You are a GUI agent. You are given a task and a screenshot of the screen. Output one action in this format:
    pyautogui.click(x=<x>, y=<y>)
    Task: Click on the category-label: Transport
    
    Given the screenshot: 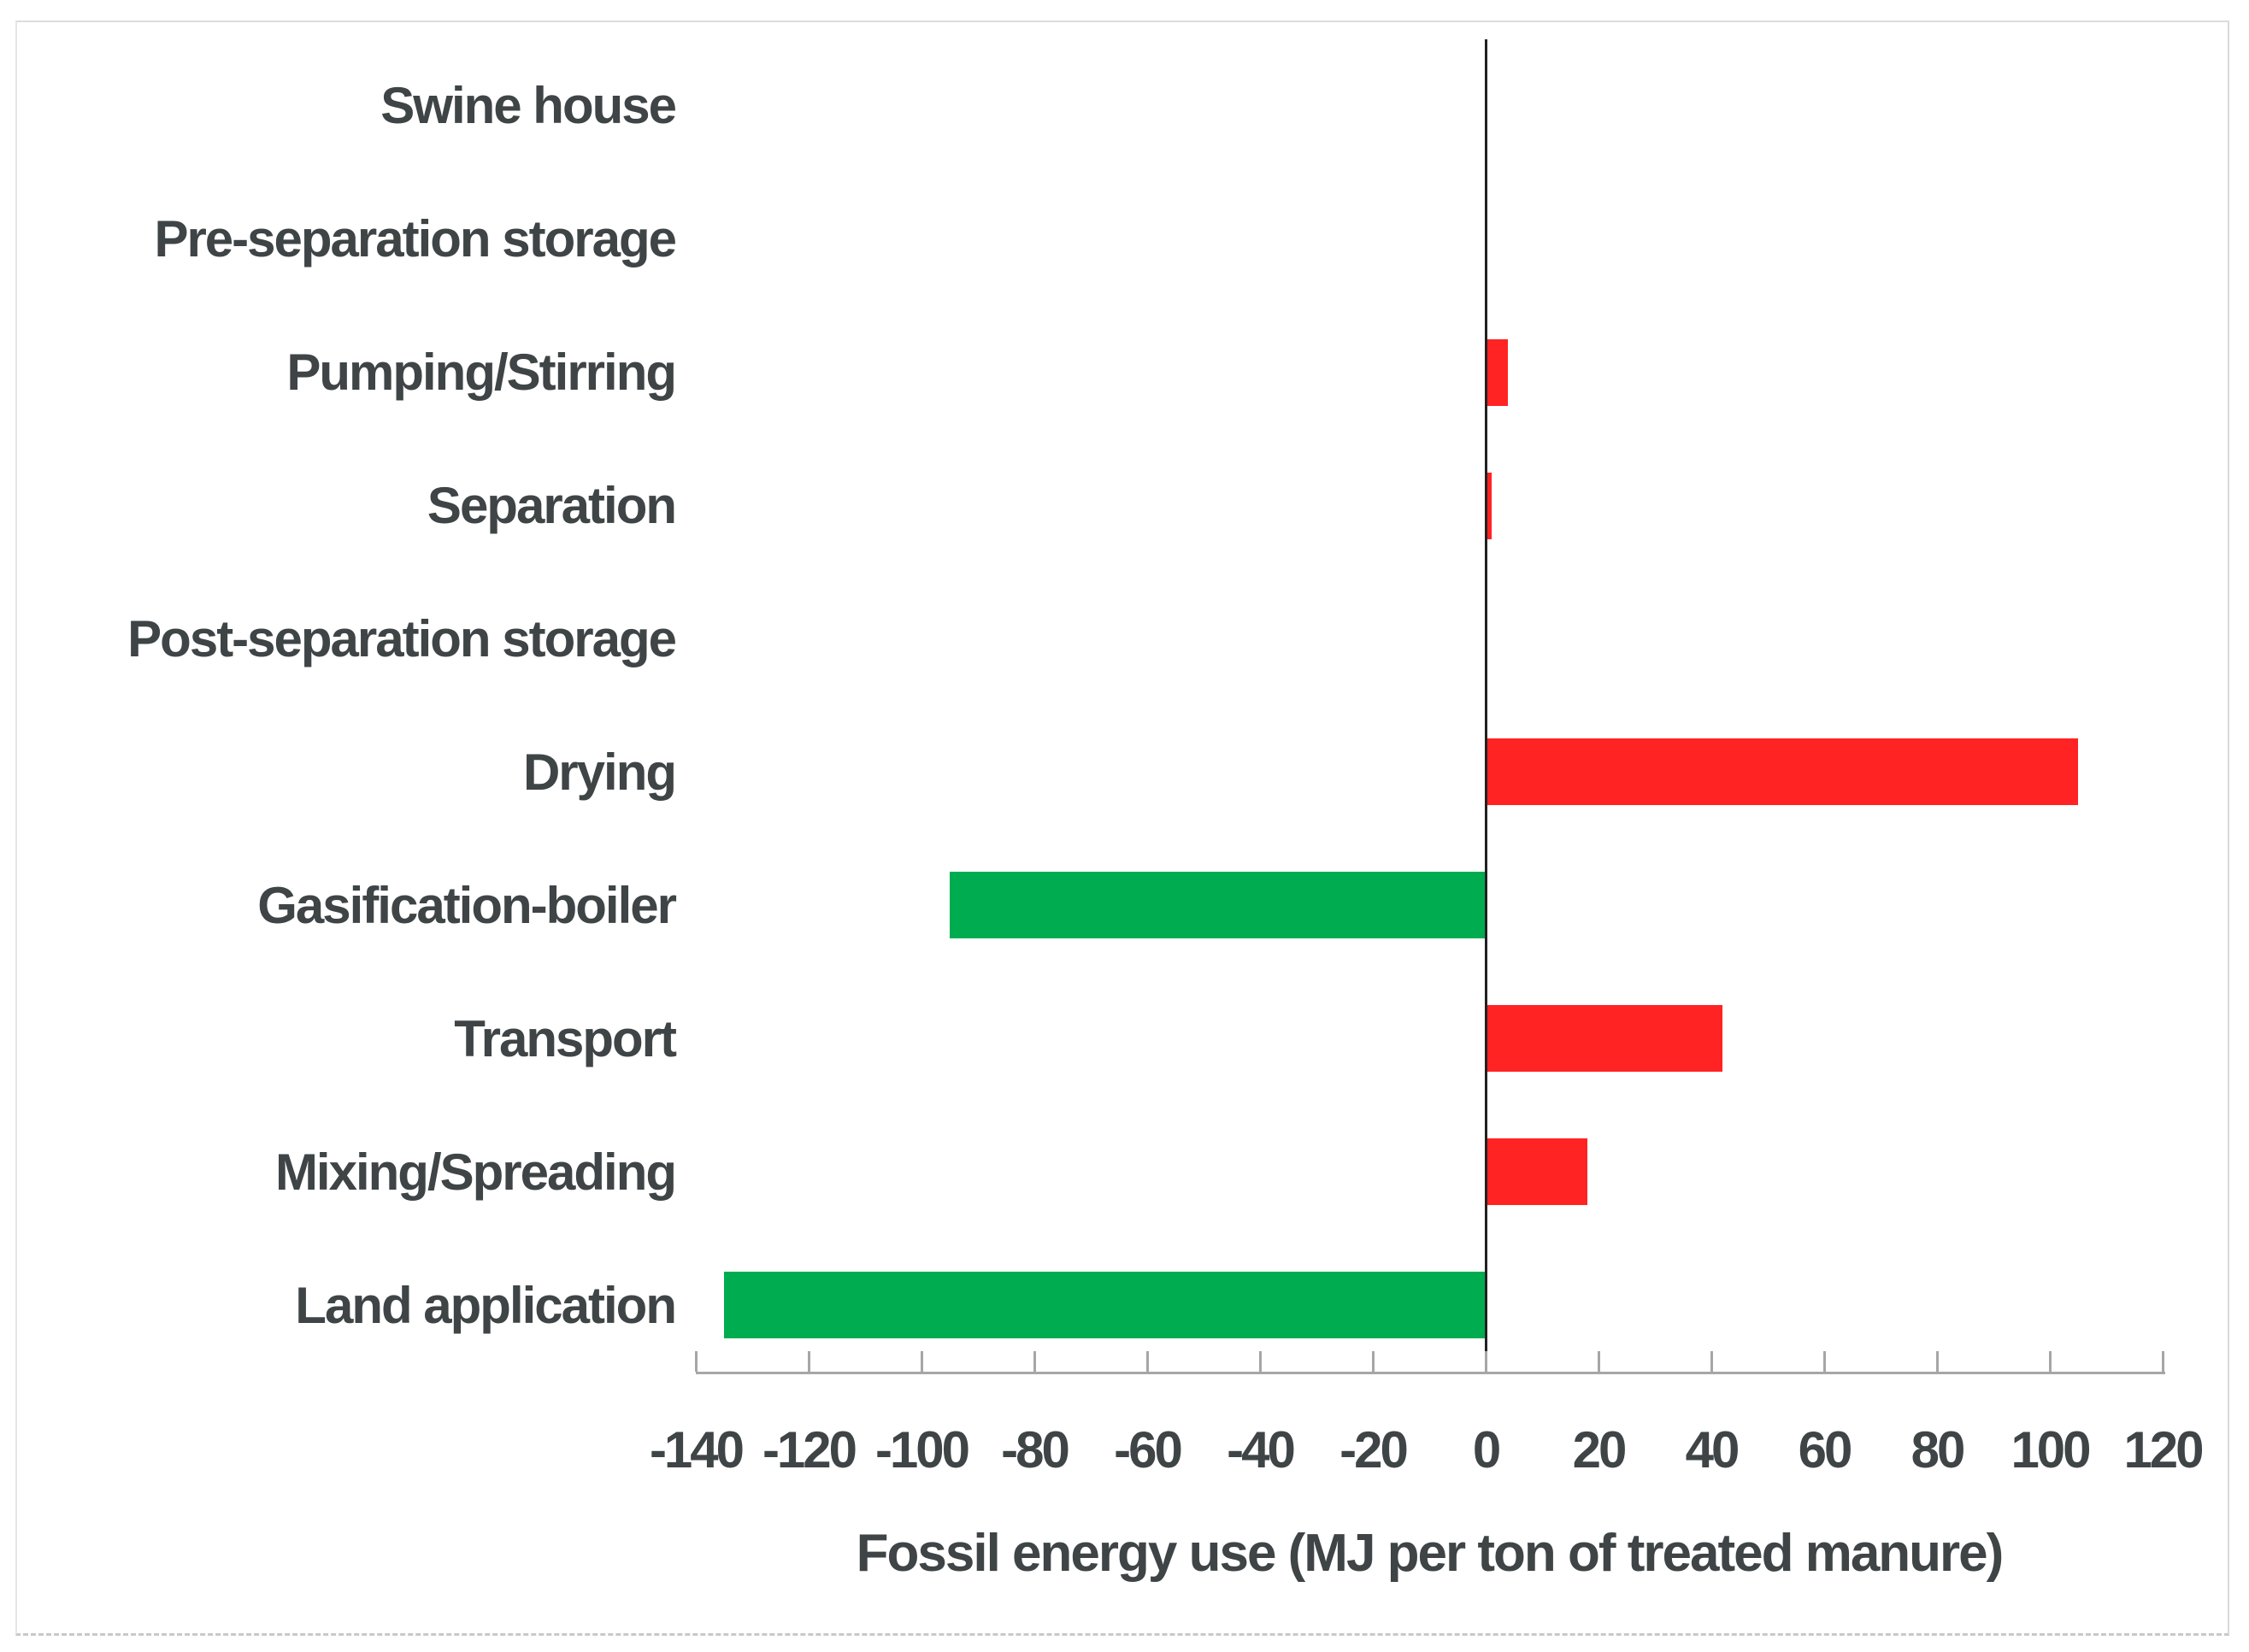 What is the action you would take?
    pyautogui.click(x=565, y=1038)
    